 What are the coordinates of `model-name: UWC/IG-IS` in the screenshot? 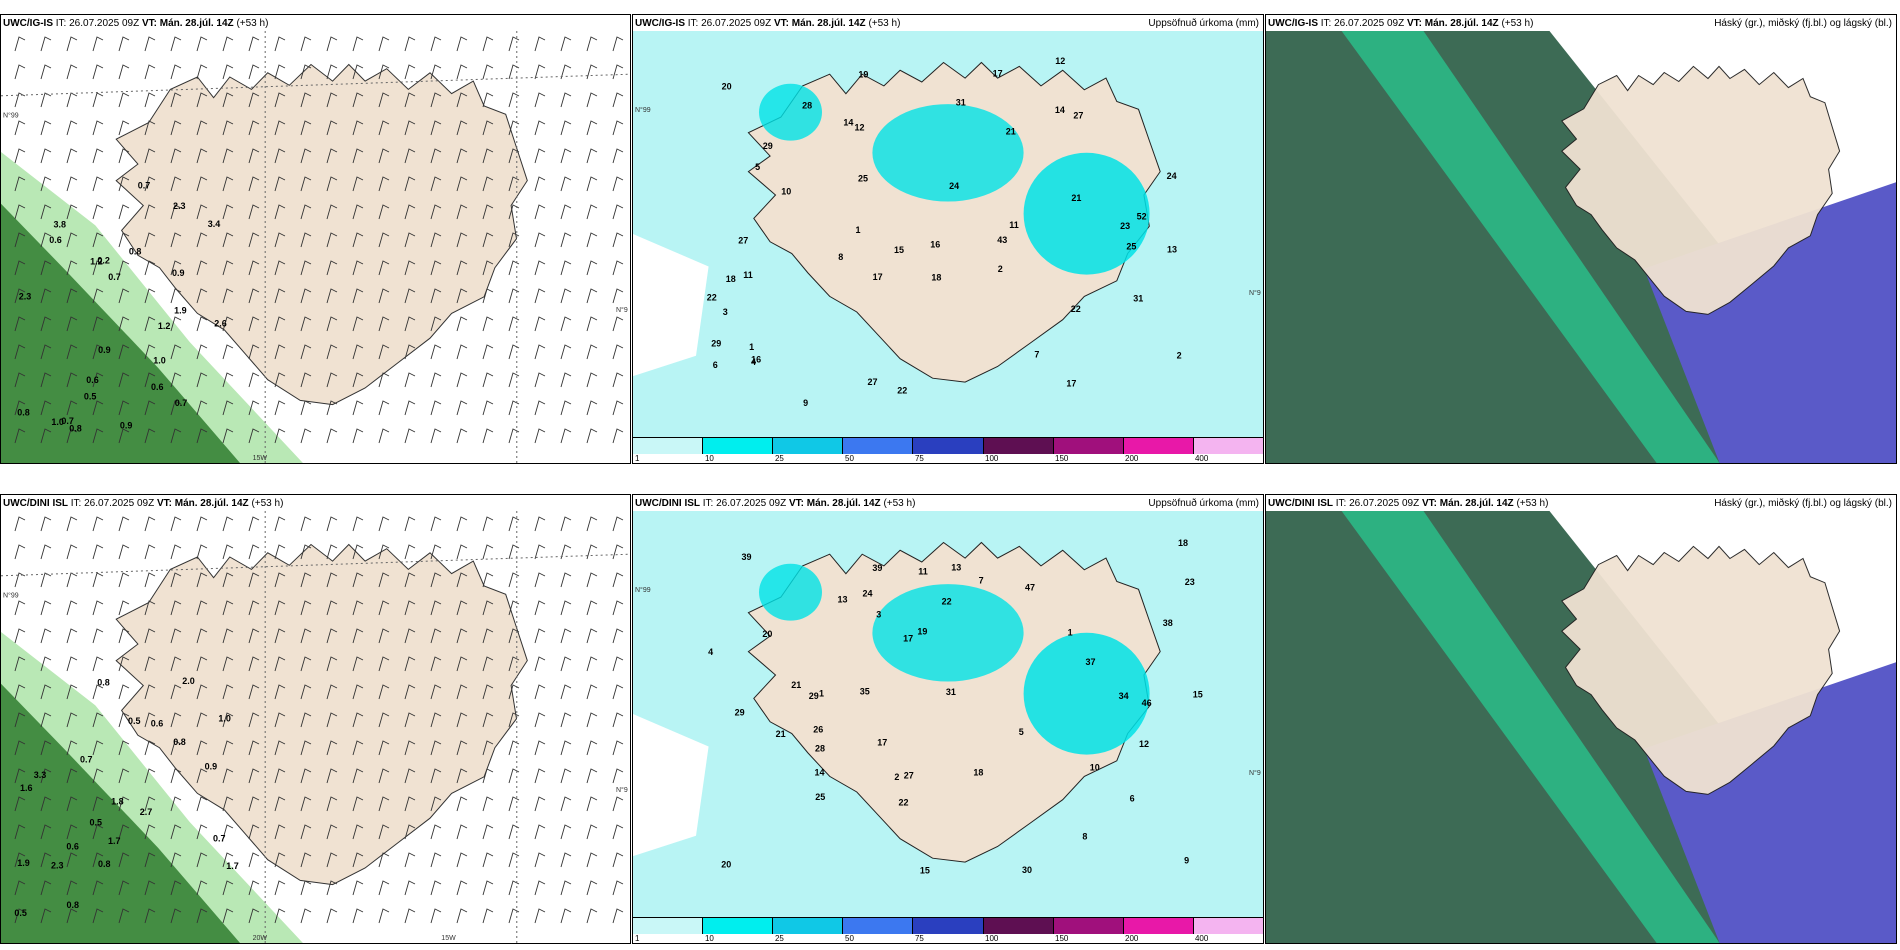 It's located at (1293, 23).